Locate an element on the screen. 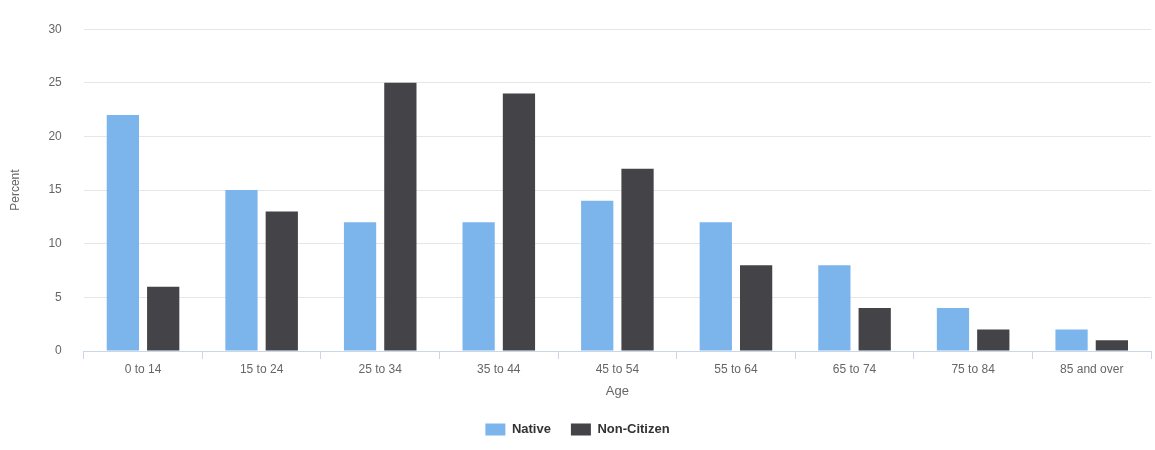 The height and width of the screenshot is (450, 1155). x-axis-title: Age is located at coordinates (617, 390).